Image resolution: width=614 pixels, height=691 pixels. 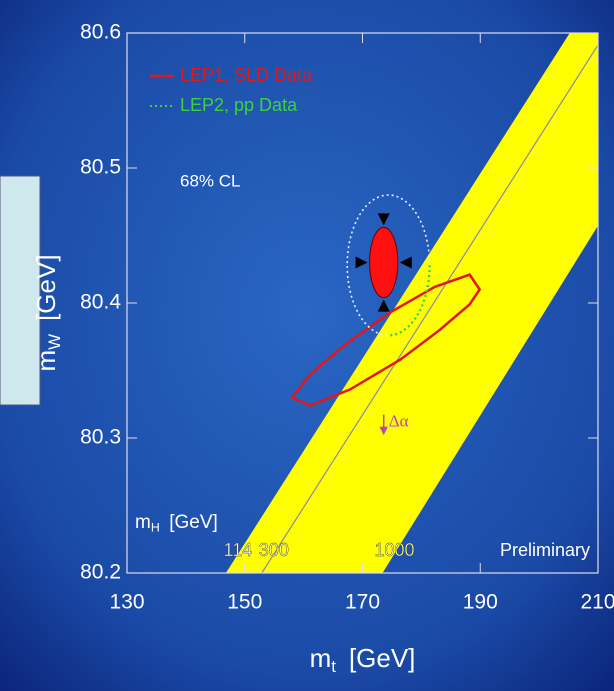 I want to click on side-panel, so click(x=20, y=290).